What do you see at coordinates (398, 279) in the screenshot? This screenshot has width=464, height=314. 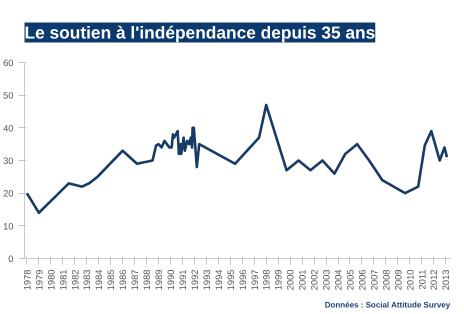 I see `x-tick-label: 2009` at bounding box center [398, 279].